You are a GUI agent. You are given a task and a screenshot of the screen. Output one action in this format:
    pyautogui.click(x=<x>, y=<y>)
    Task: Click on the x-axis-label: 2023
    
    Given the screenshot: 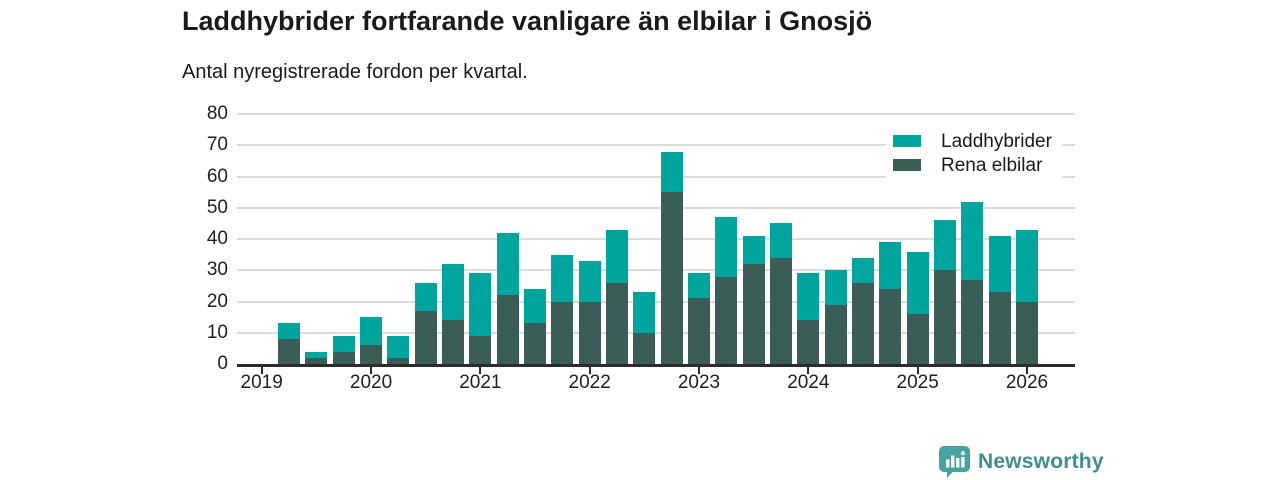 What is the action you would take?
    pyautogui.click(x=699, y=382)
    